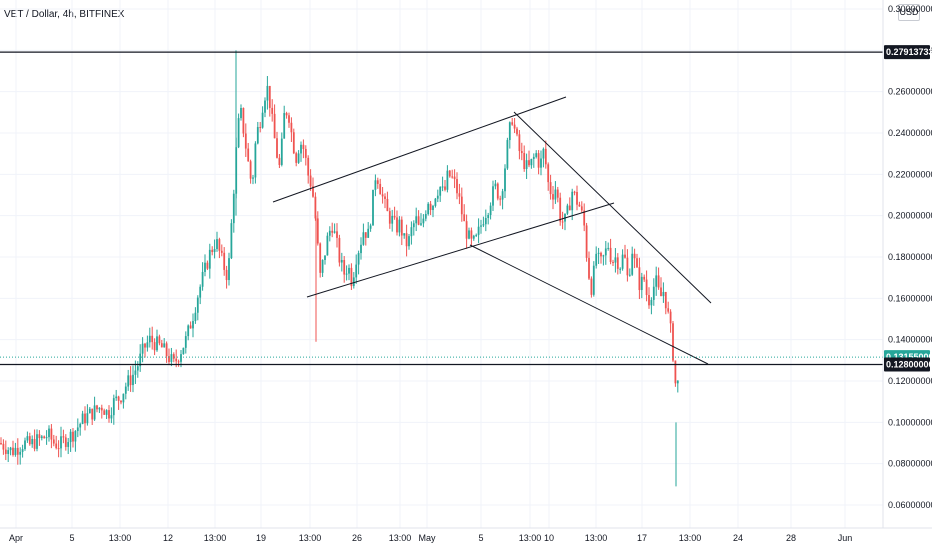 The height and width of the screenshot is (550, 932). Describe the element at coordinates (427, 538) in the screenshot. I see `x-tick-label: May` at that location.